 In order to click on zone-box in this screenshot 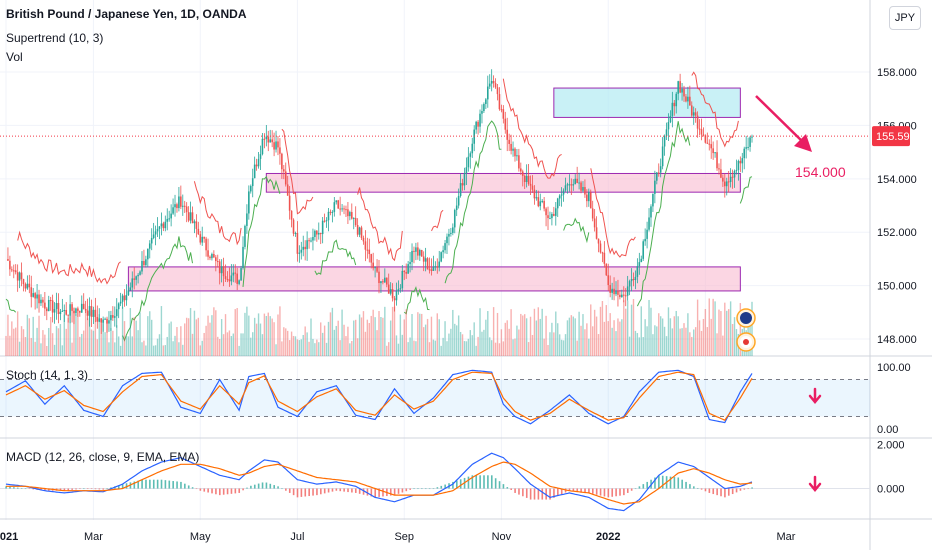, I will do `click(434, 279)`.